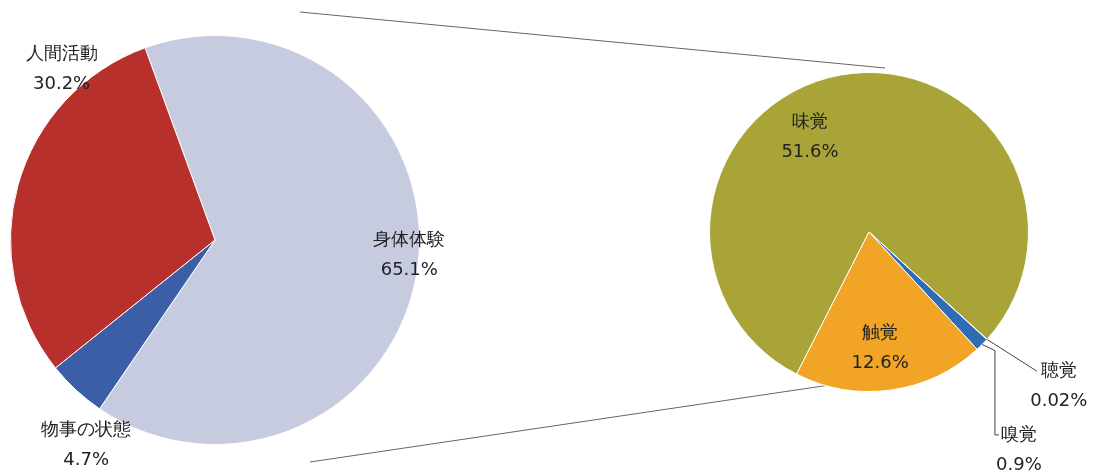 The height and width of the screenshot is (472, 1118). Describe the element at coordinates (62, 82) in the screenshot. I see `data-label: 30.2%` at that location.